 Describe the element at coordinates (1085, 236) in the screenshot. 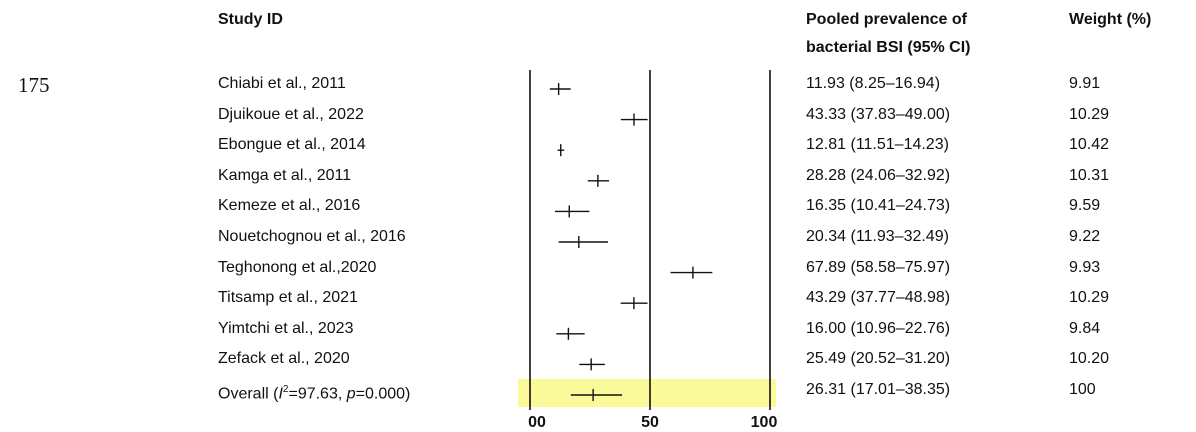

I see `study-weight: 9.22` at that location.